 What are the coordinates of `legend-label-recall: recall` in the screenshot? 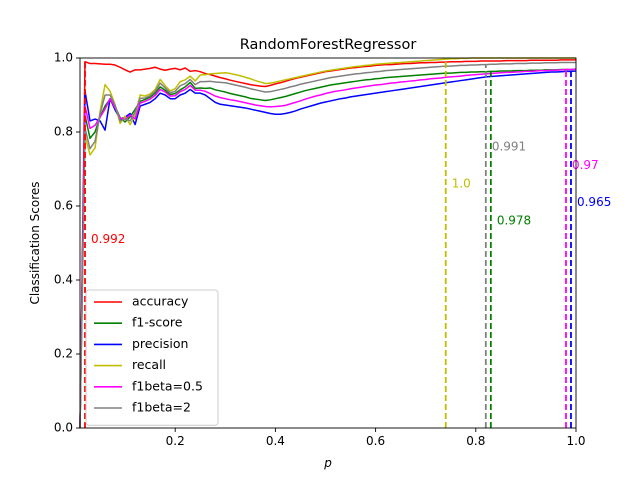 It's located at (149, 364).